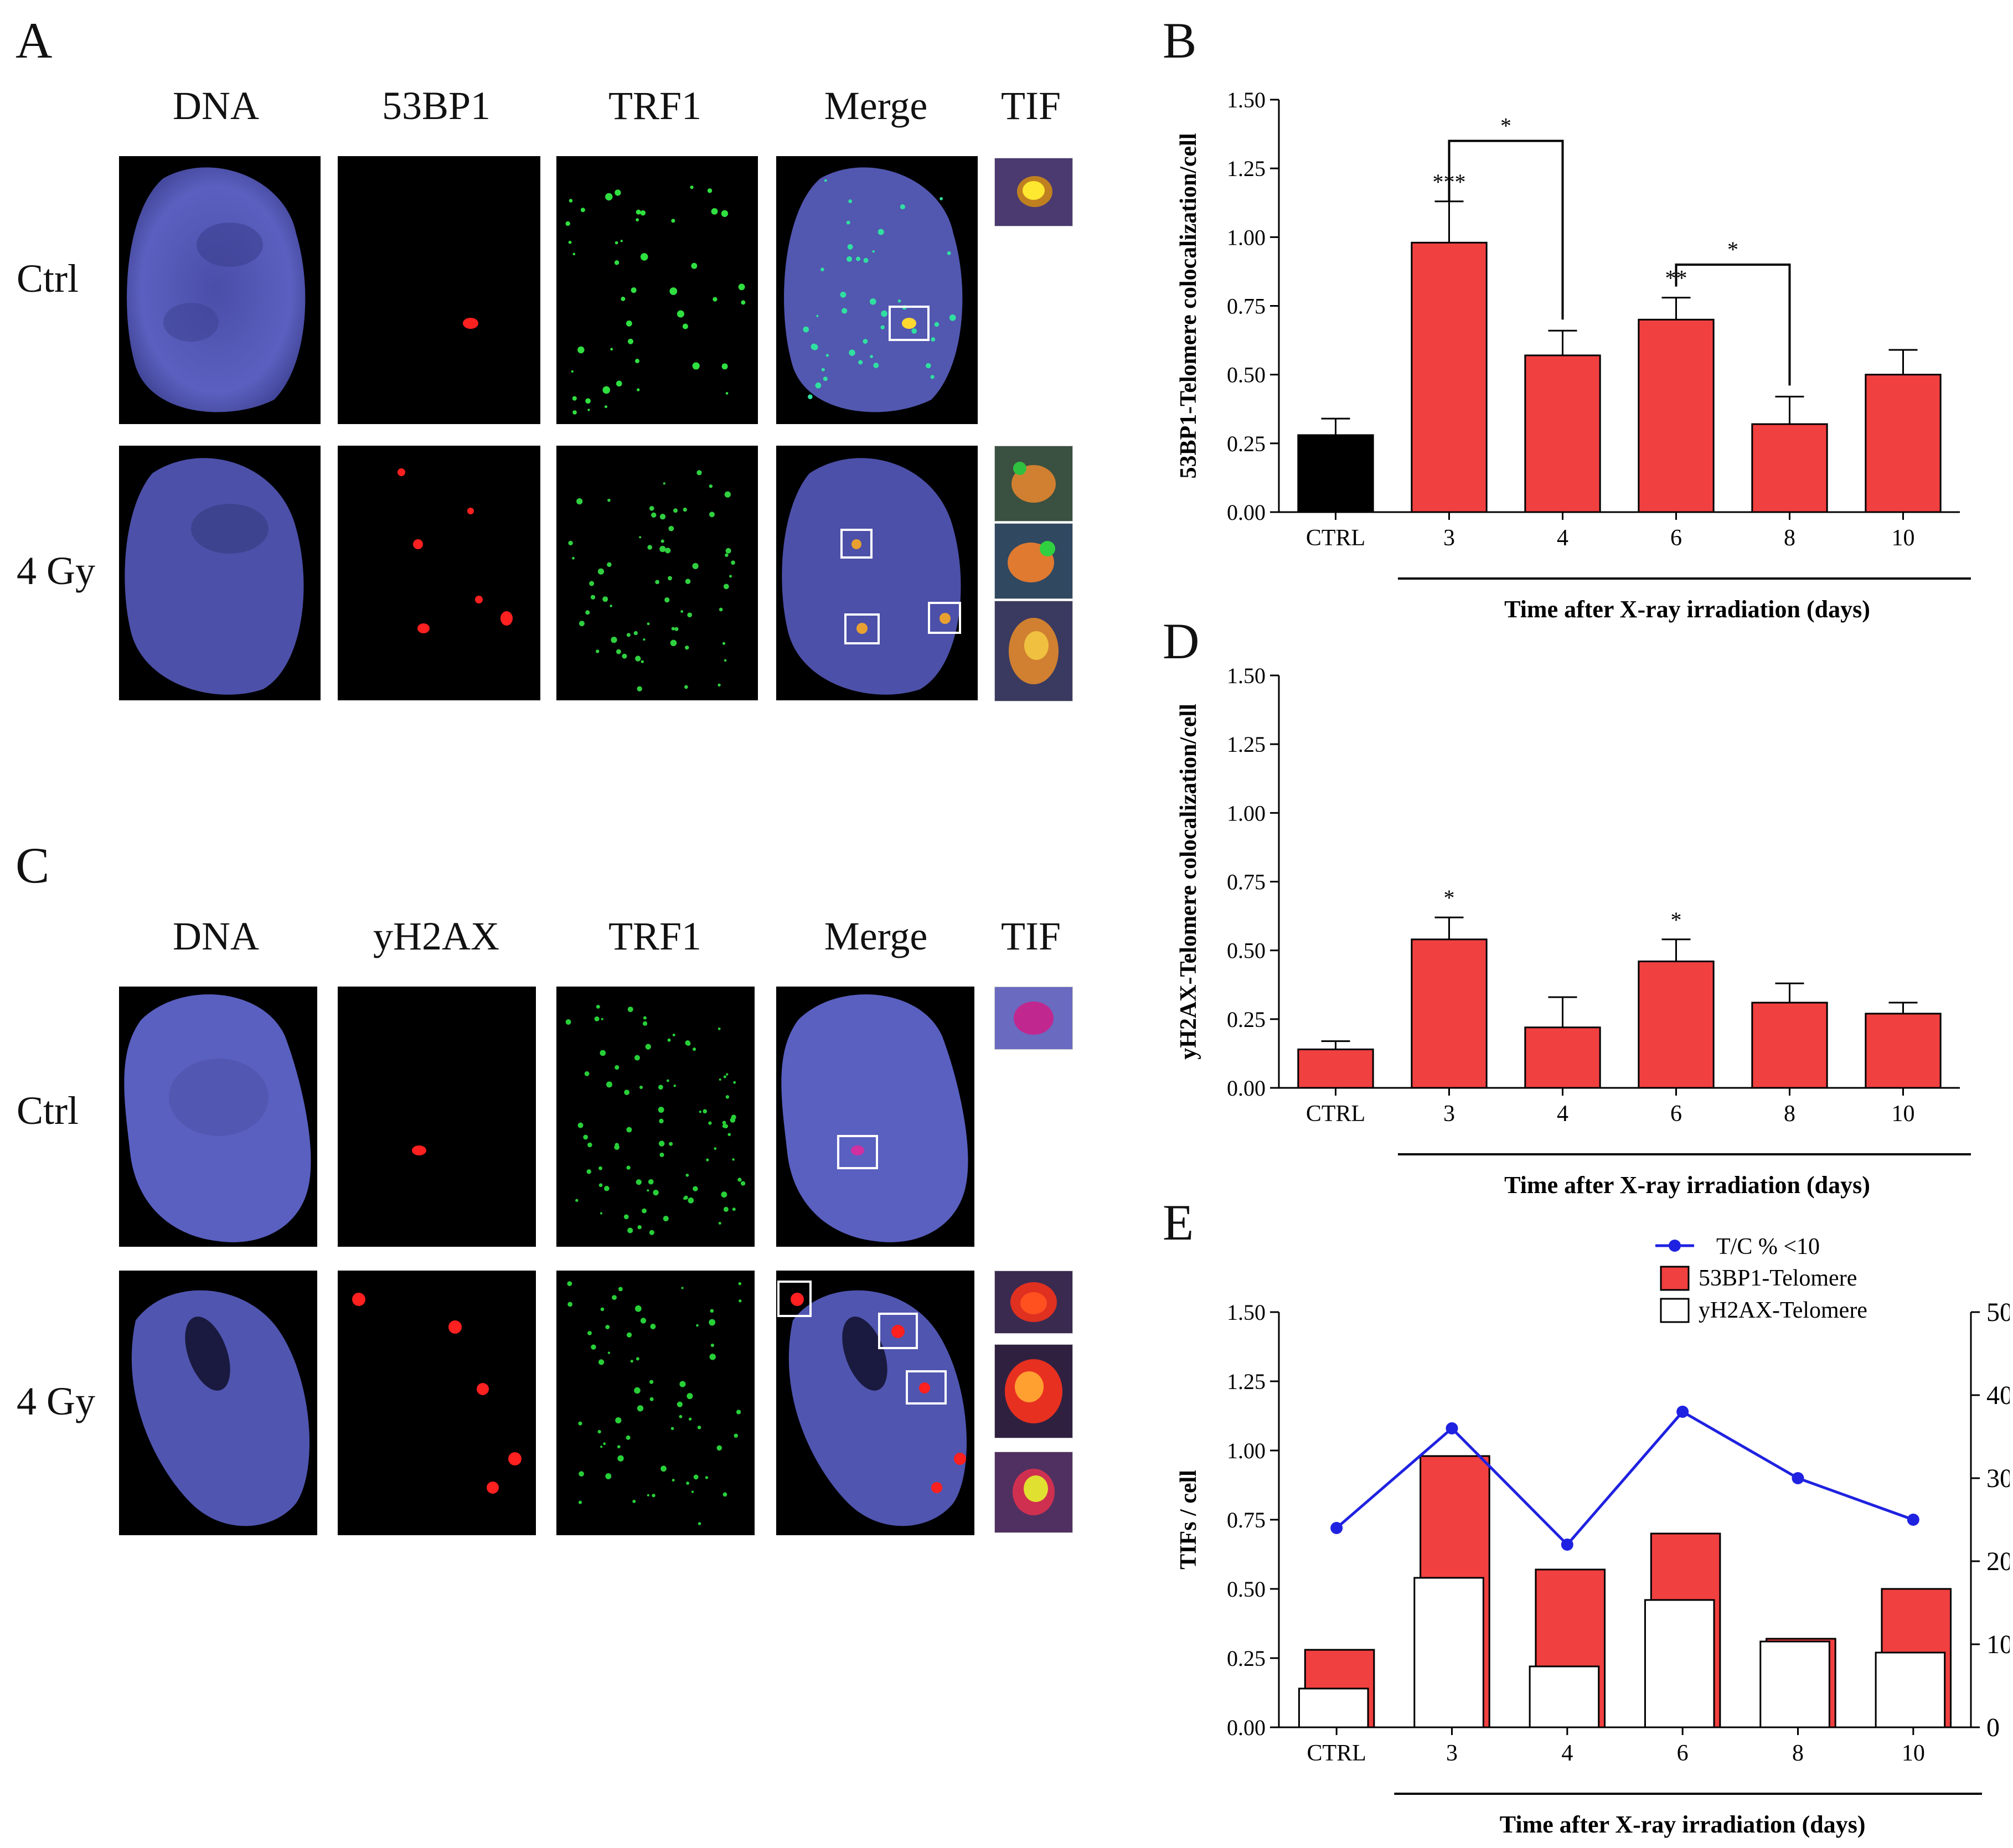  Describe the element at coordinates (654, 1403) in the screenshot. I see `trf1-foci-c-4gy` at that location.